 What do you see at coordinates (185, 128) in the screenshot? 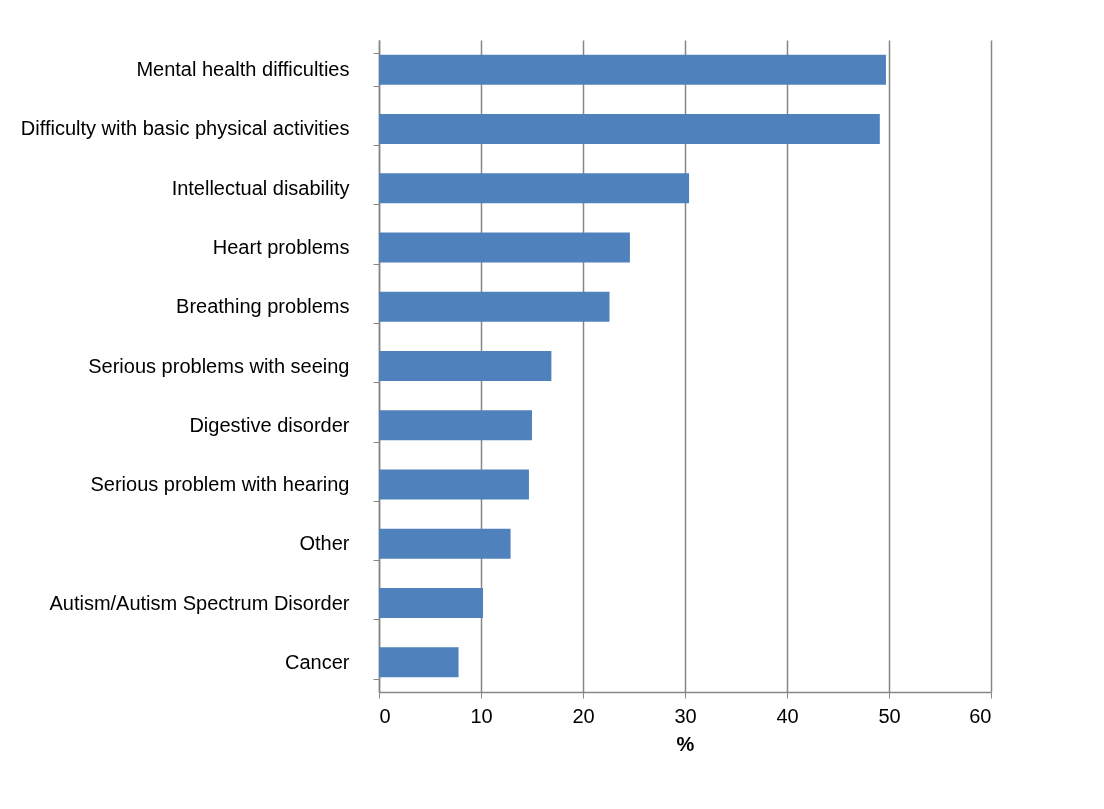
I see `y-tick-label: Difficulty with basic physical activities` at bounding box center [185, 128].